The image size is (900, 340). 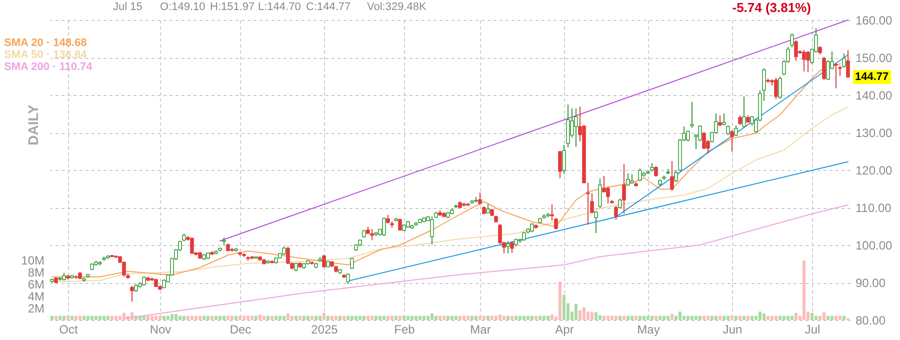 What do you see at coordinates (27, 67) in the screenshot?
I see `text: SMA 200` at bounding box center [27, 67].